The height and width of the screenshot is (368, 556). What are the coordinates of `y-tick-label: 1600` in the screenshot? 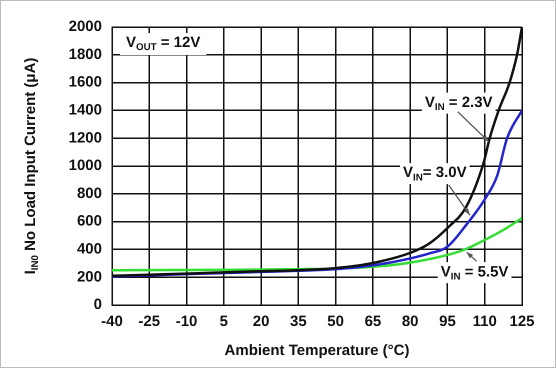 It's located at (85, 82).